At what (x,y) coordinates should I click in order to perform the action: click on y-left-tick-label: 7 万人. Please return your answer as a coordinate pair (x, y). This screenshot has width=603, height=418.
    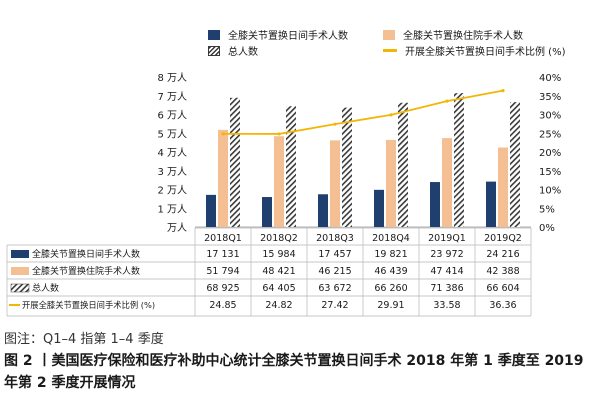
    Looking at the image, I should click on (172, 97).